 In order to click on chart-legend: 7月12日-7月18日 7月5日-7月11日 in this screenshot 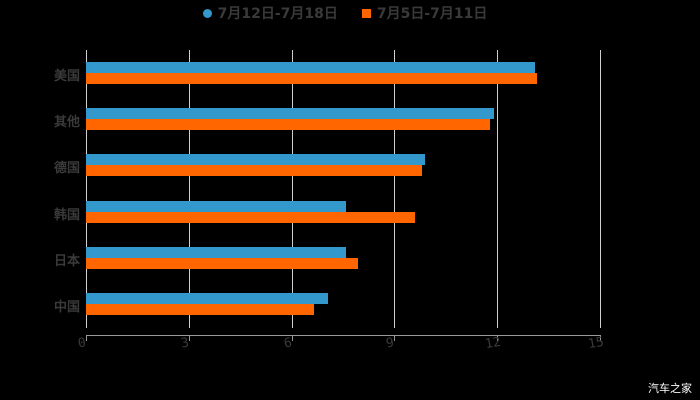, I will do `click(350, 13)`.